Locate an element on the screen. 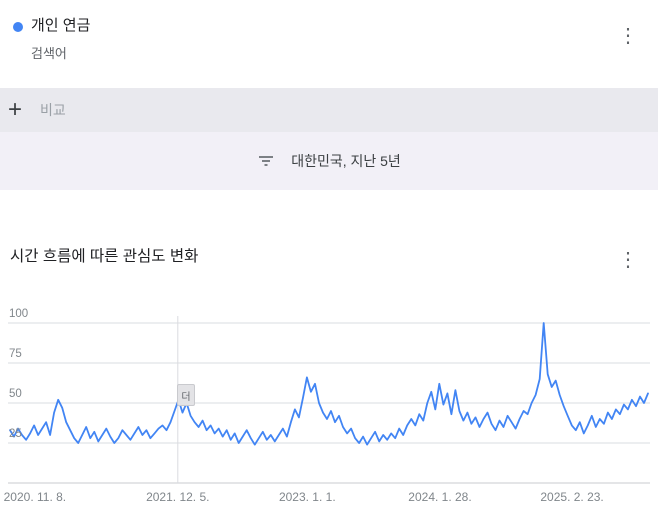 The height and width of the screenshot is (519, 658). compare-placeholder: 비교 is located at coordinates (53, 110).